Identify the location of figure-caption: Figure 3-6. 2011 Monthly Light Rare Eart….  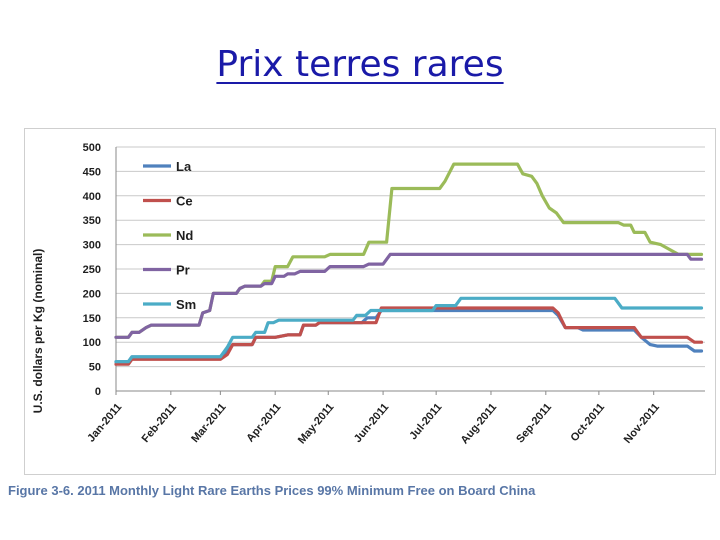
(272, 490).